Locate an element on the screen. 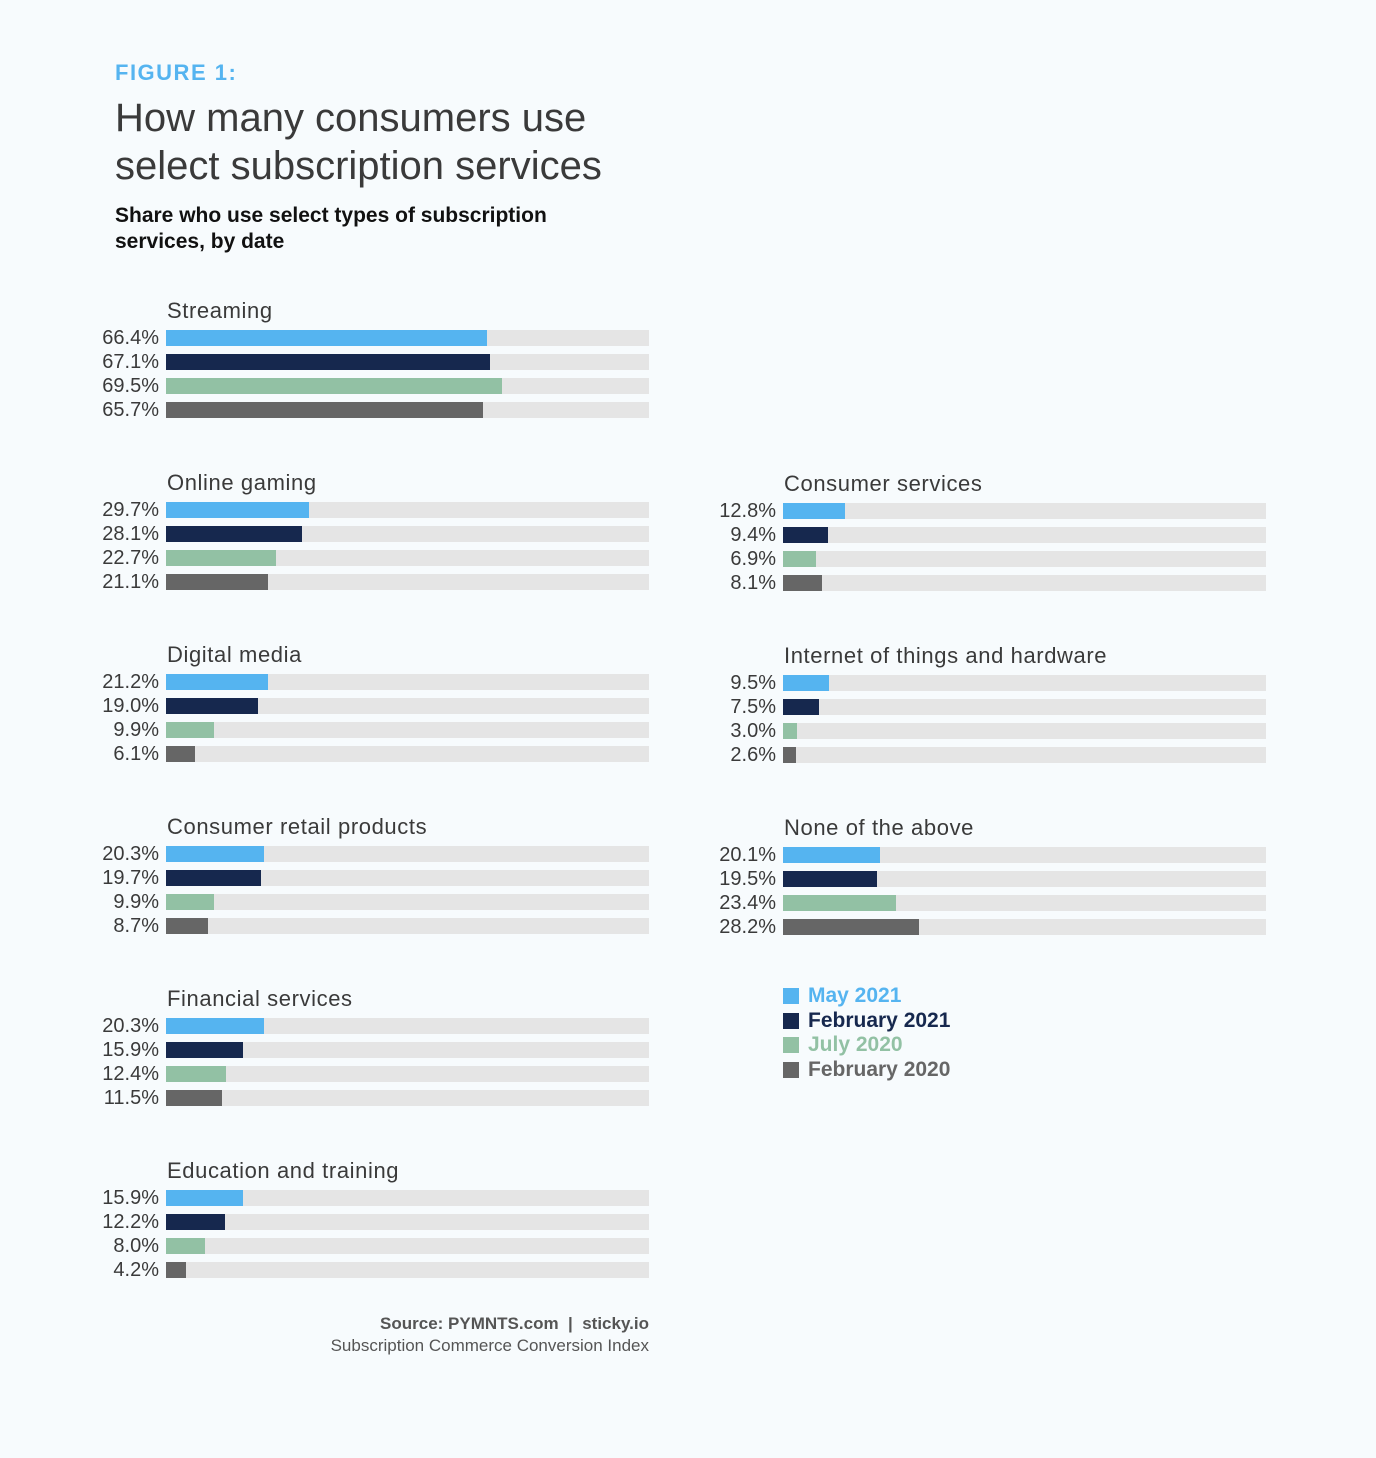 This screenshot has width=1376, height=1458. bar-row: 29.7% is located at coordinates (375, 510).